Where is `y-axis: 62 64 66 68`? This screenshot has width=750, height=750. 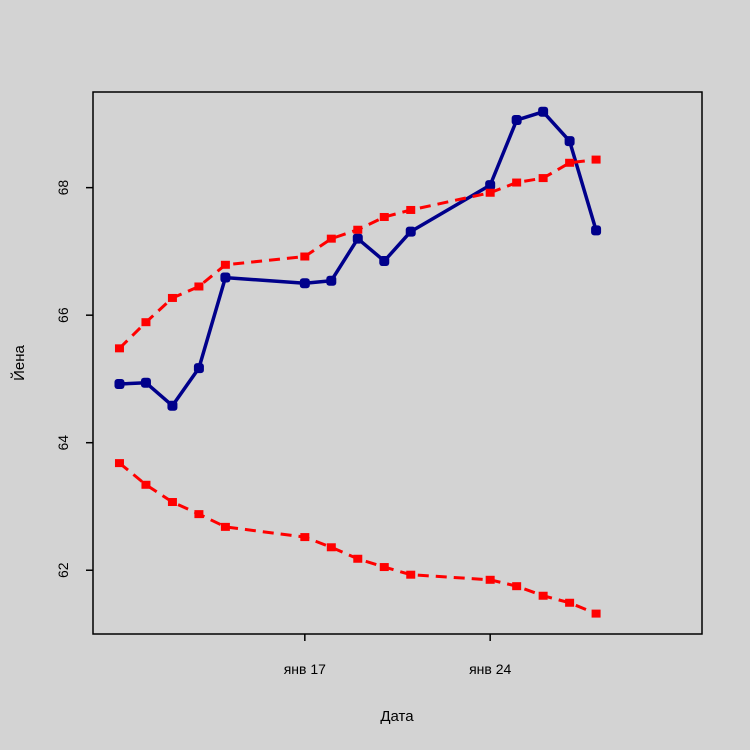 y-axis: 62 64 66 68 is located at coordinates (74, 379).